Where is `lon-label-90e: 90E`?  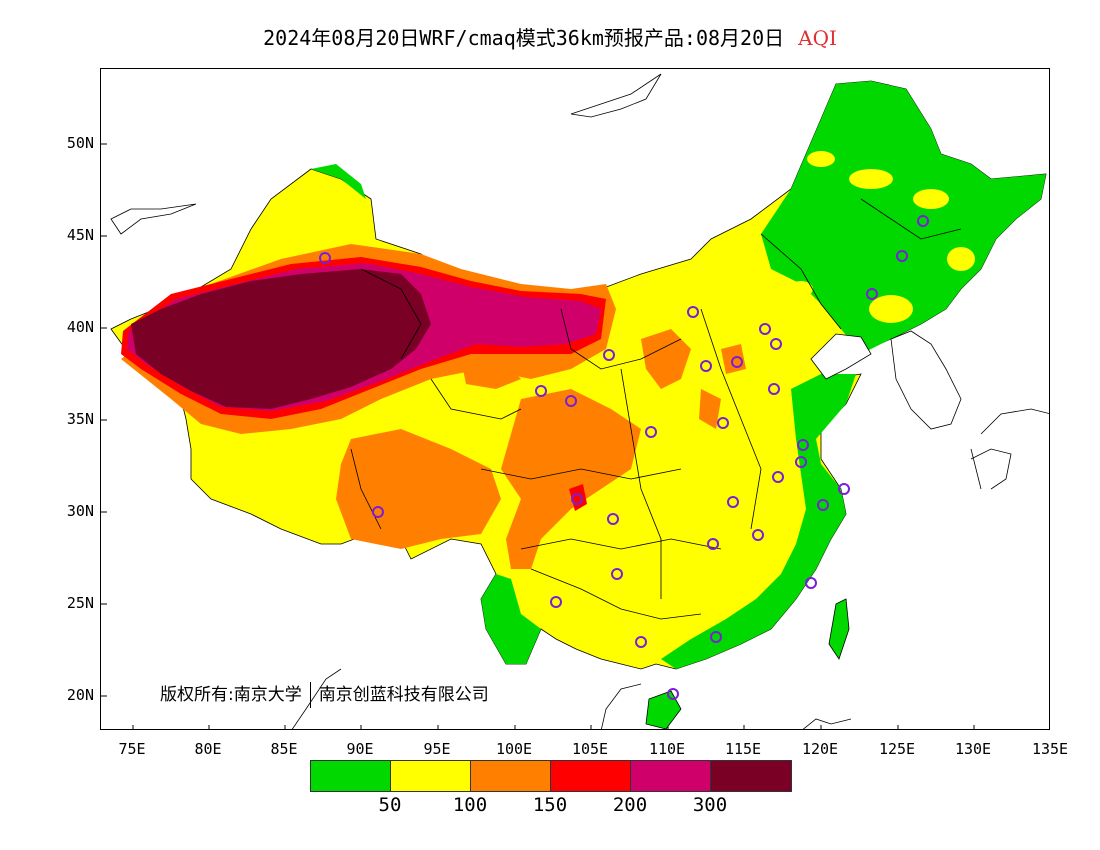 lon-label-90e: 90E is located at coordinates (360, 749).